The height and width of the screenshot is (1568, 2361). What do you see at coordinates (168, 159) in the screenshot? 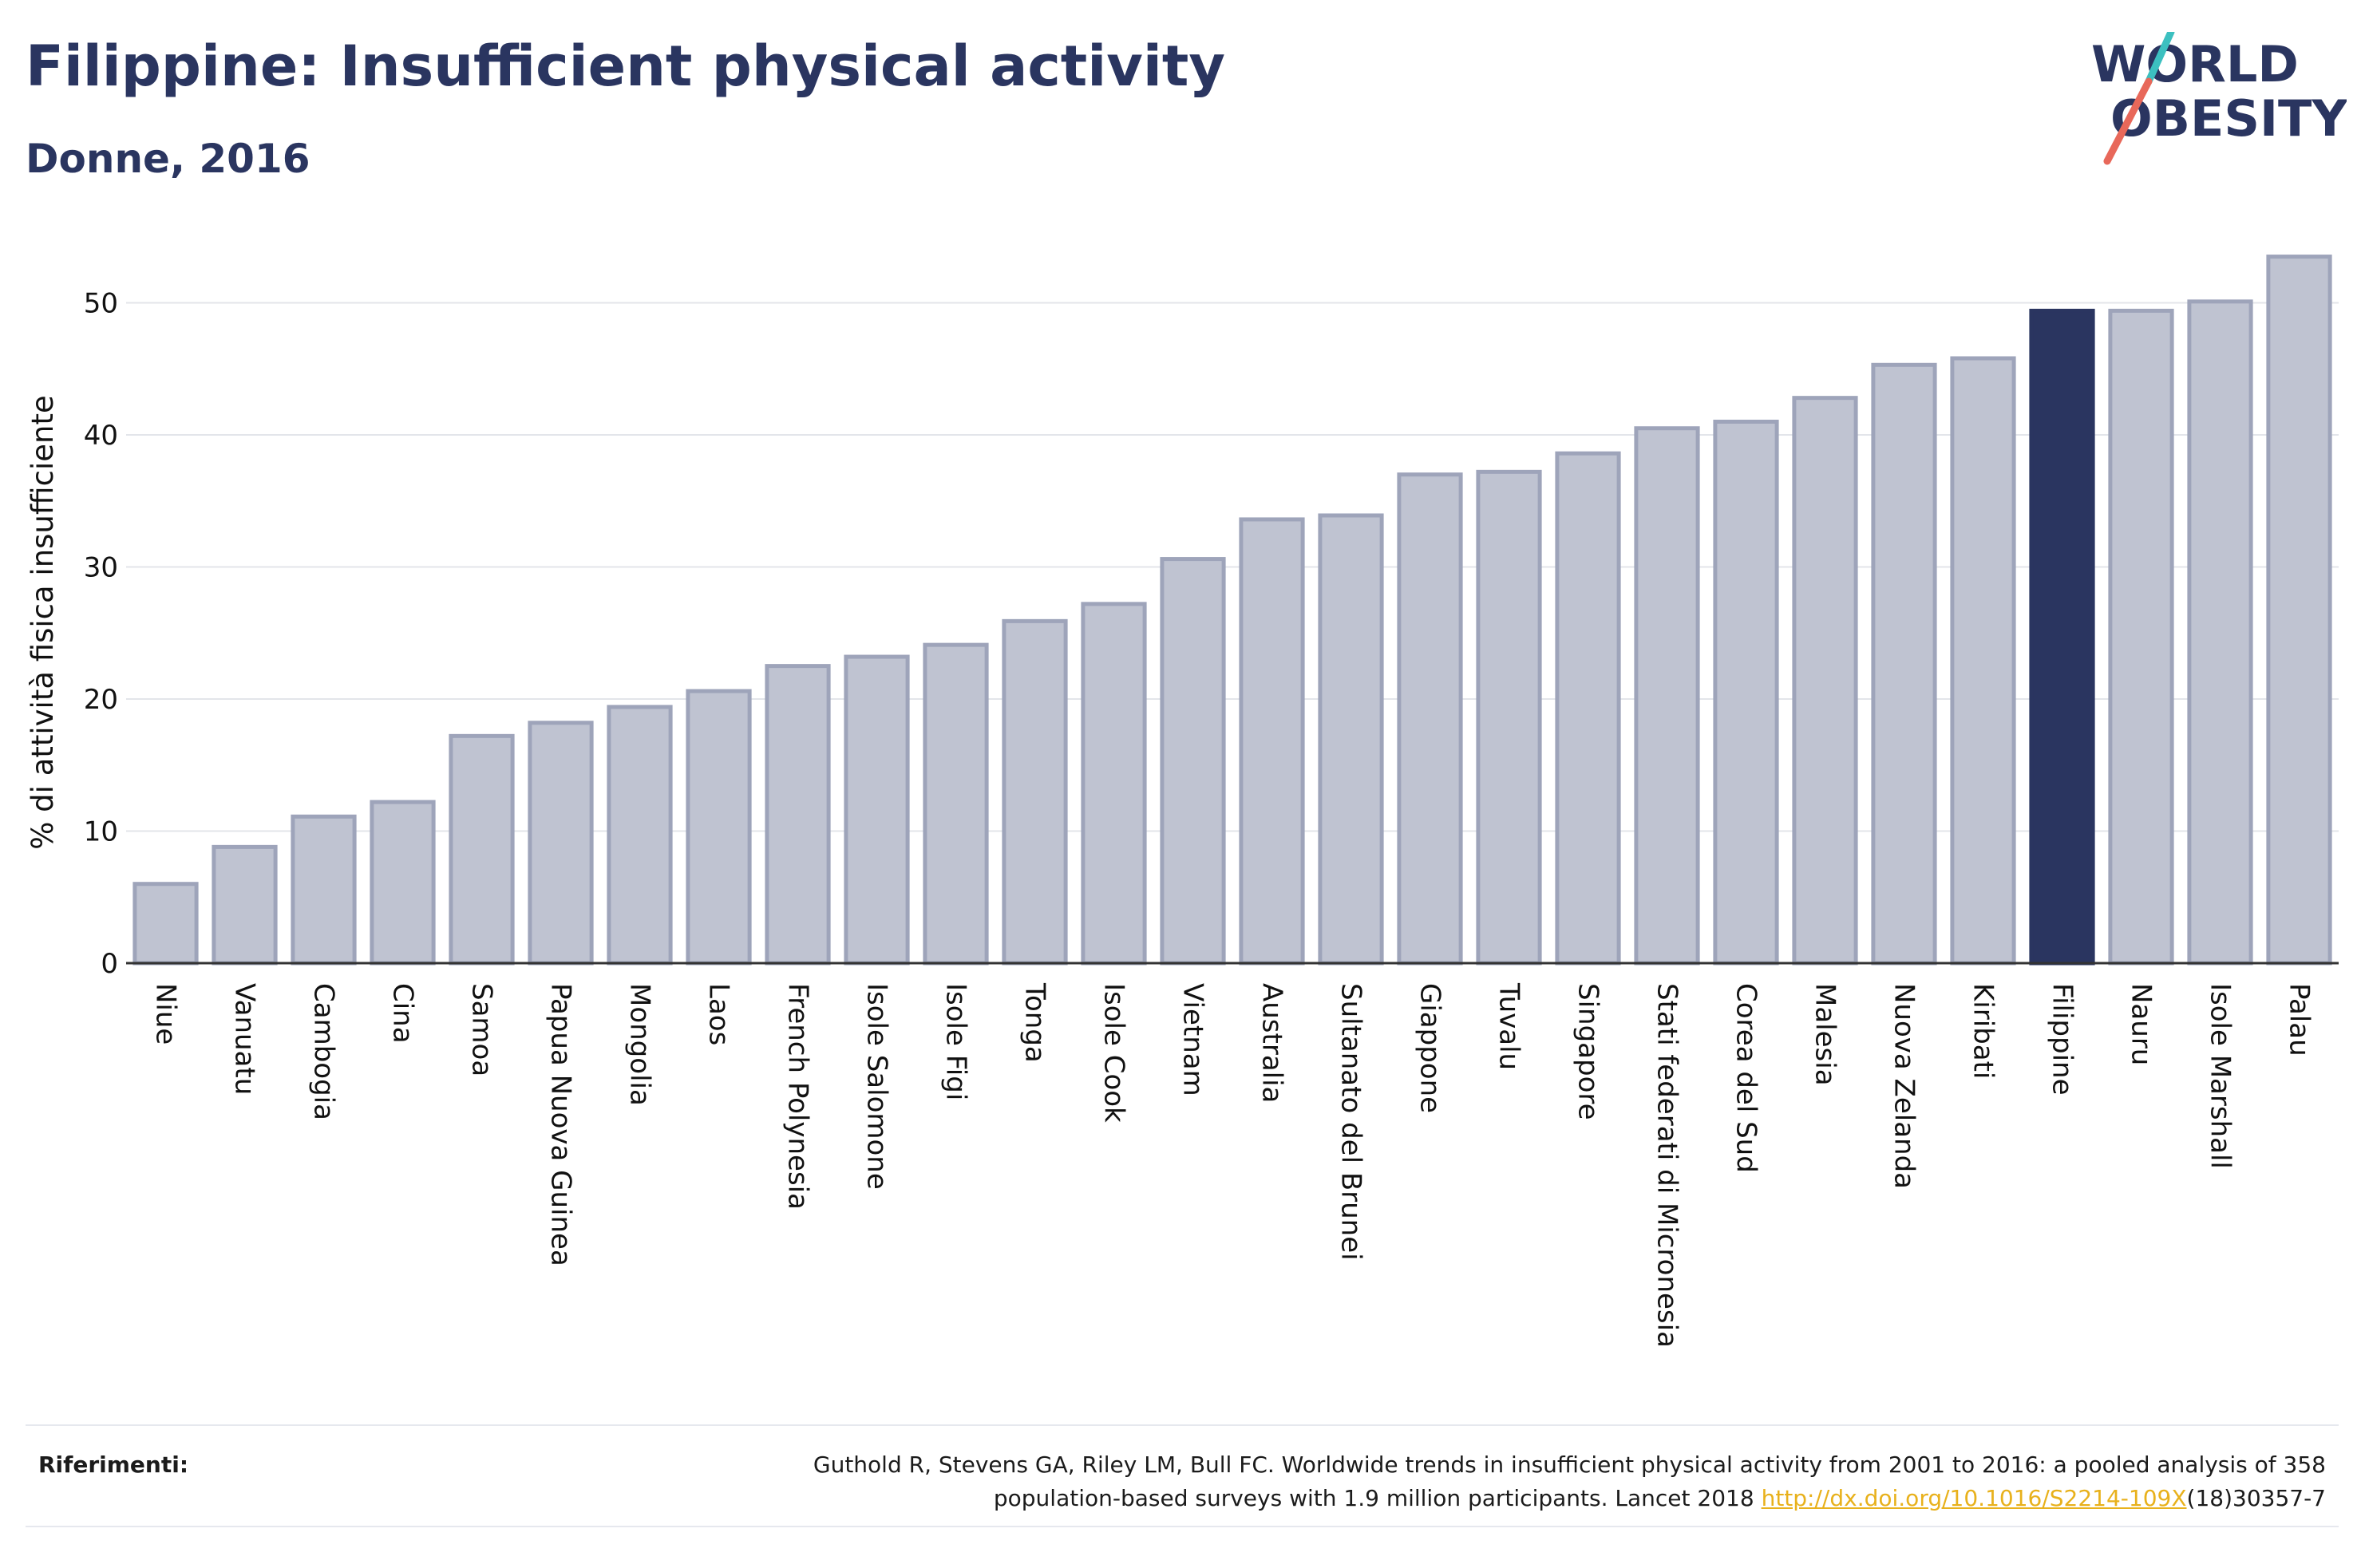
I see `chart-subtitle: Donne, 2016` at bounding box center [168, 159].